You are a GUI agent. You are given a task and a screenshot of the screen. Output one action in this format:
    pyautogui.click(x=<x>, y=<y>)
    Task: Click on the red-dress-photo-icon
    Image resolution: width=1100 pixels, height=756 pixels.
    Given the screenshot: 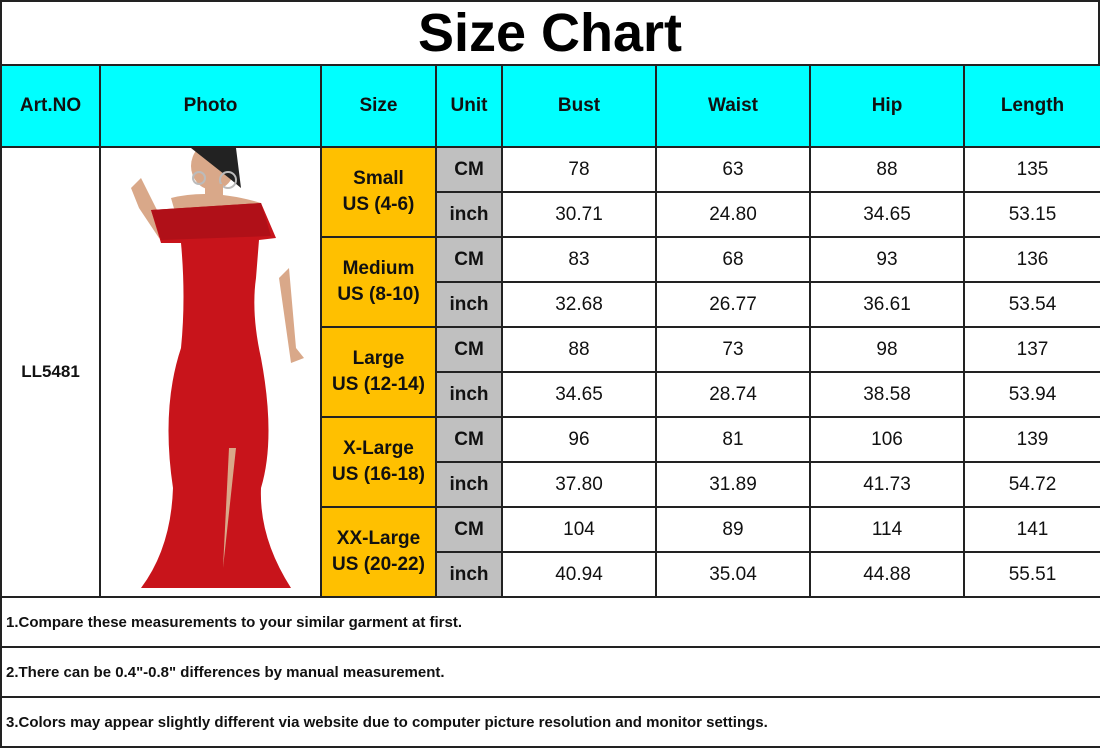 What is the action you would take?
    pyautogui.click(x=217, y=368)
    